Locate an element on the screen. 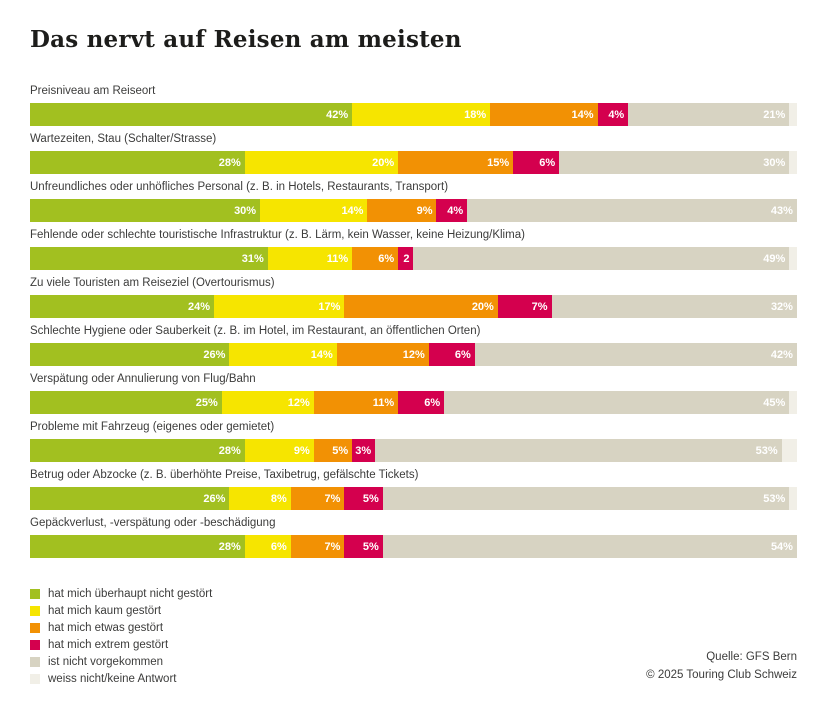 The image size is (827, 709). stacked-bar: 42% 18% 14% 4% 21% is located at coordinates (413, 114).